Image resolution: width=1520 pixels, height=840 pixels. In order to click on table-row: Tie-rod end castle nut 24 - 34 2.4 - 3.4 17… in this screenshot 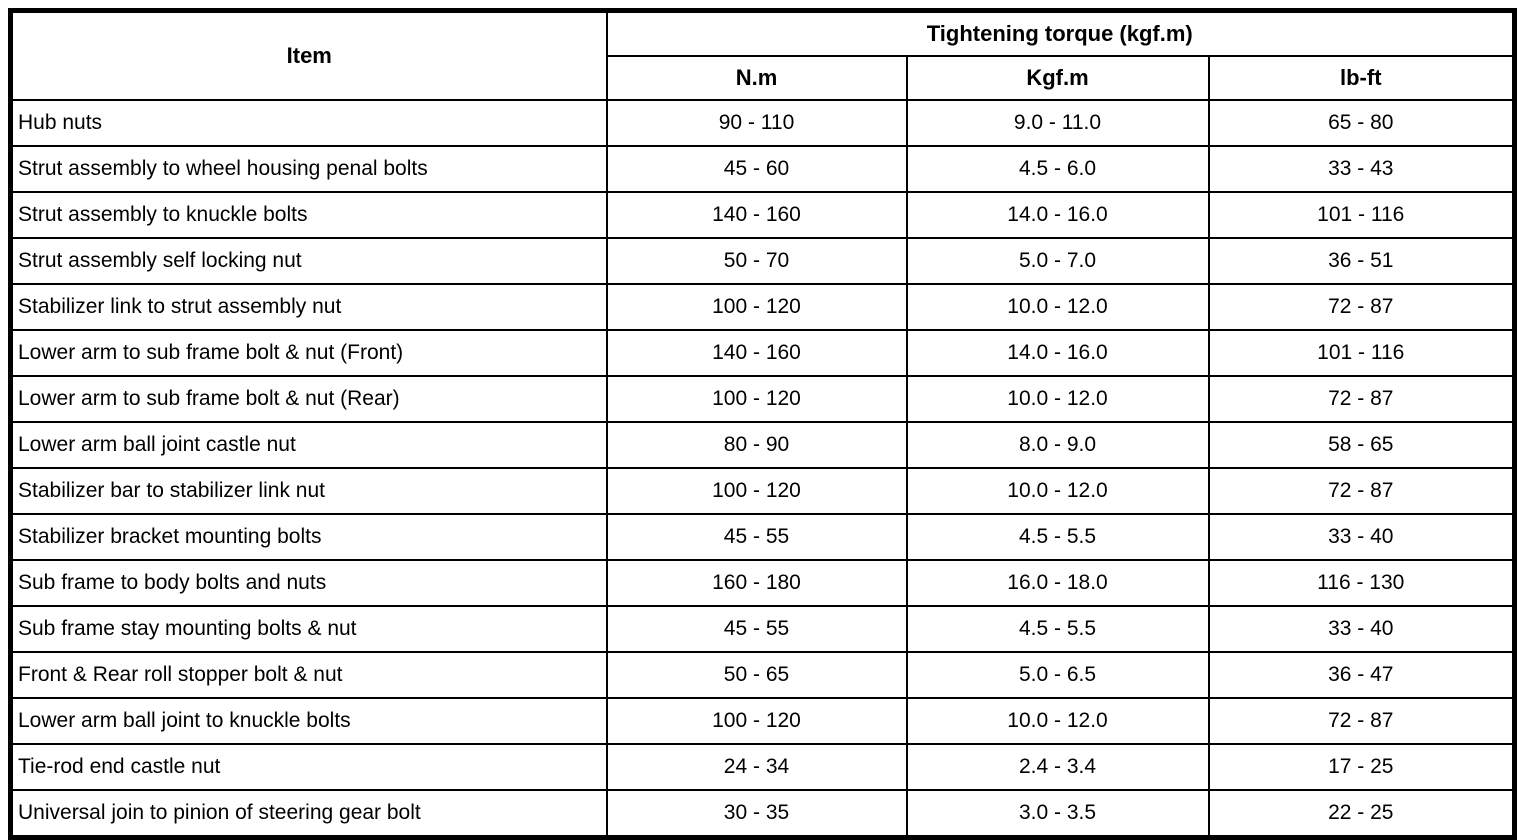, I will do `click(762, 767)`.